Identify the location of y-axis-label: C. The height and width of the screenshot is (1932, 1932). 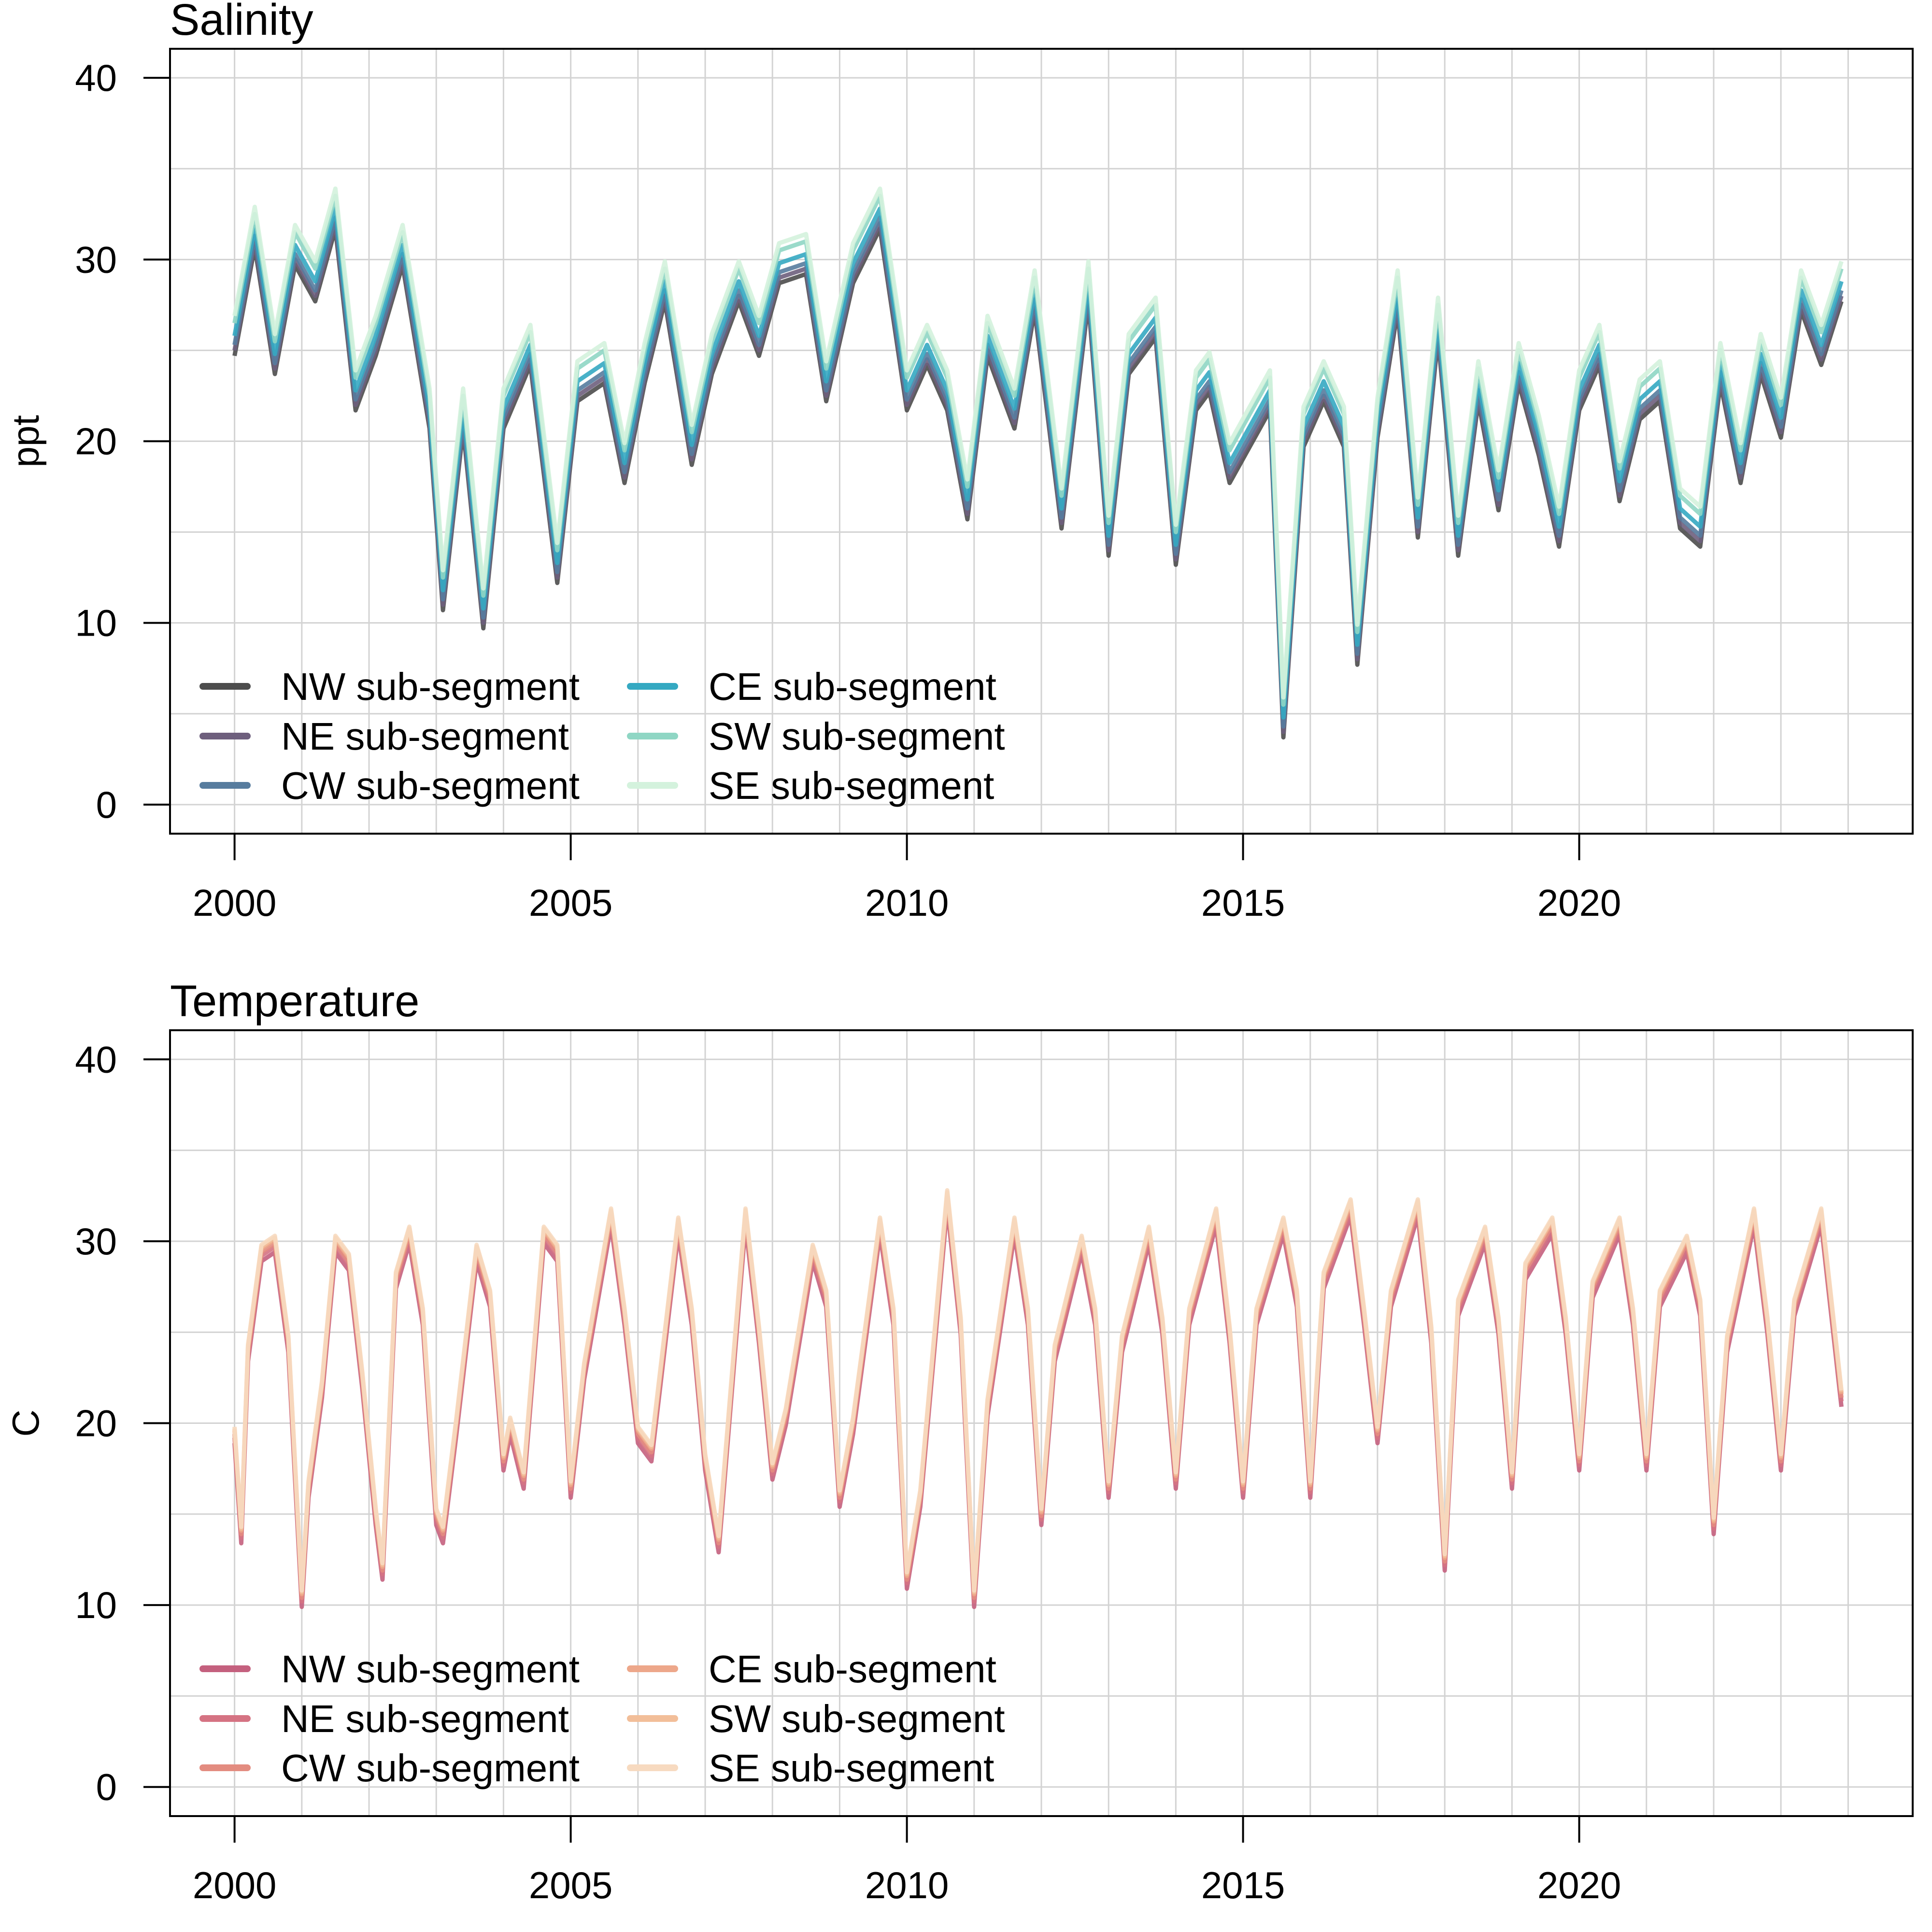
(25, 1422).